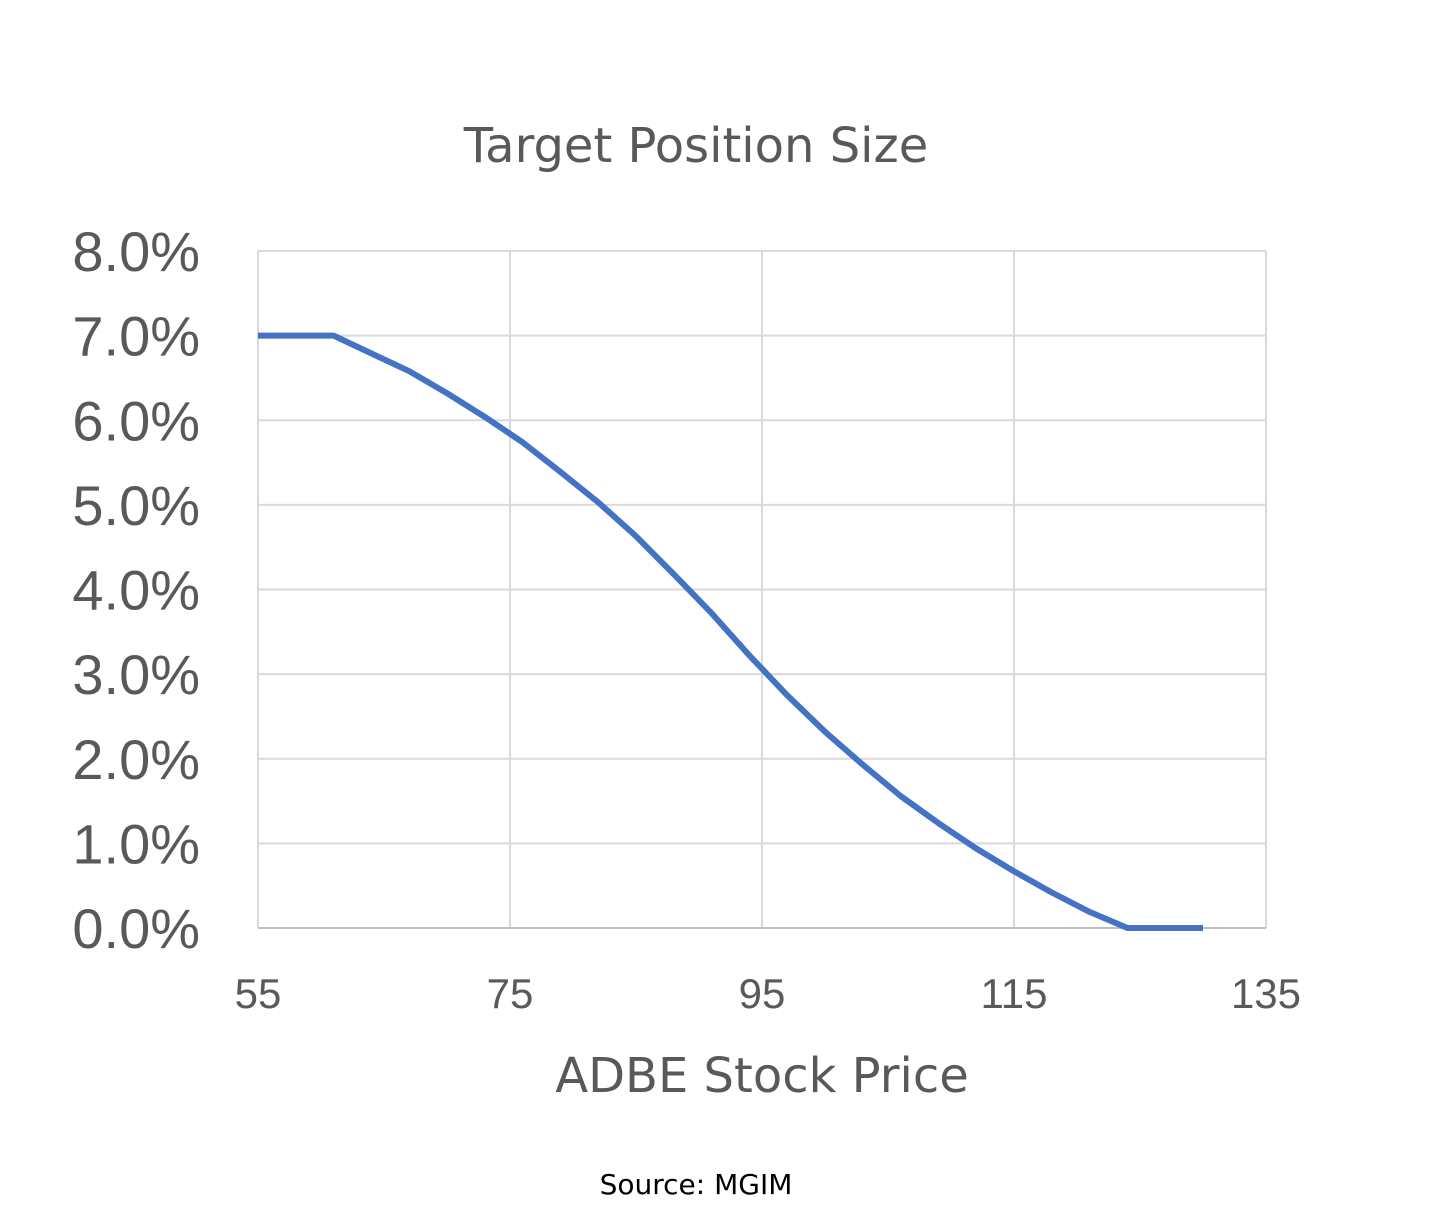 This screenshot has width=1438, height=1214. What do you see at coordinates (695, 146) in the screenshot?
I see `chart-title: Target Position Size` at bounding box center [695, 146].